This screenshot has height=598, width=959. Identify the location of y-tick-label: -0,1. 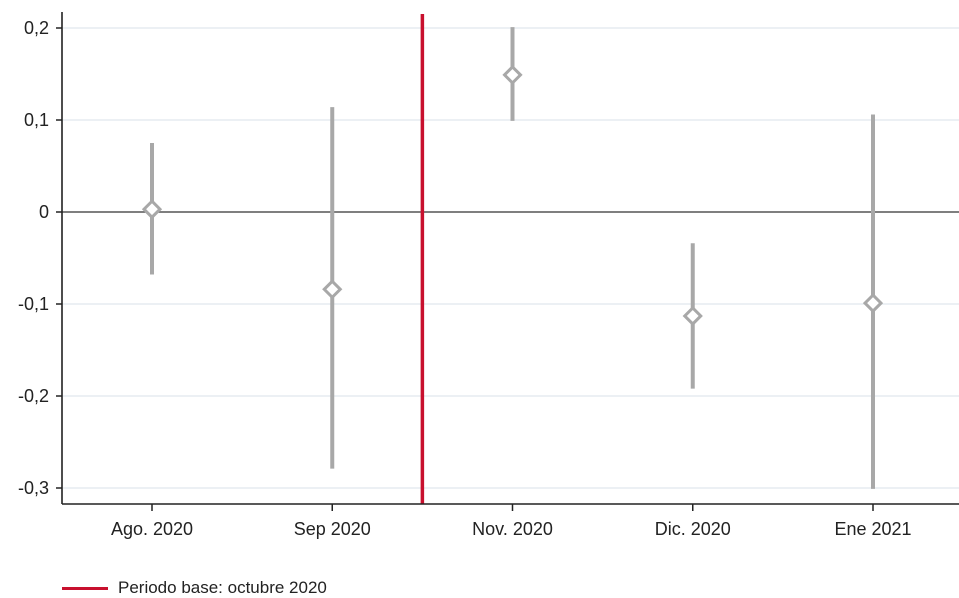
(33, 304).